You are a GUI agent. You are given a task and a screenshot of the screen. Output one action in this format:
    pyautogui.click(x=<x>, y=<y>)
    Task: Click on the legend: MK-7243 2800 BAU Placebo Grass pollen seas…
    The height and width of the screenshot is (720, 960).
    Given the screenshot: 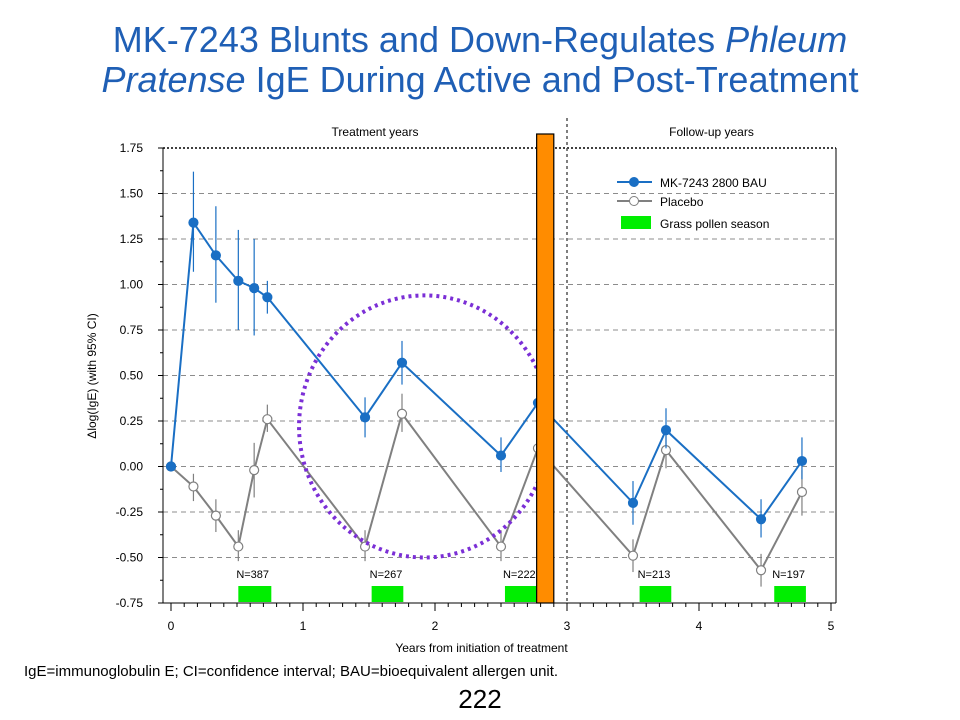 What is the action you would take?
    pyautogui.click(x=693, y=203)
    